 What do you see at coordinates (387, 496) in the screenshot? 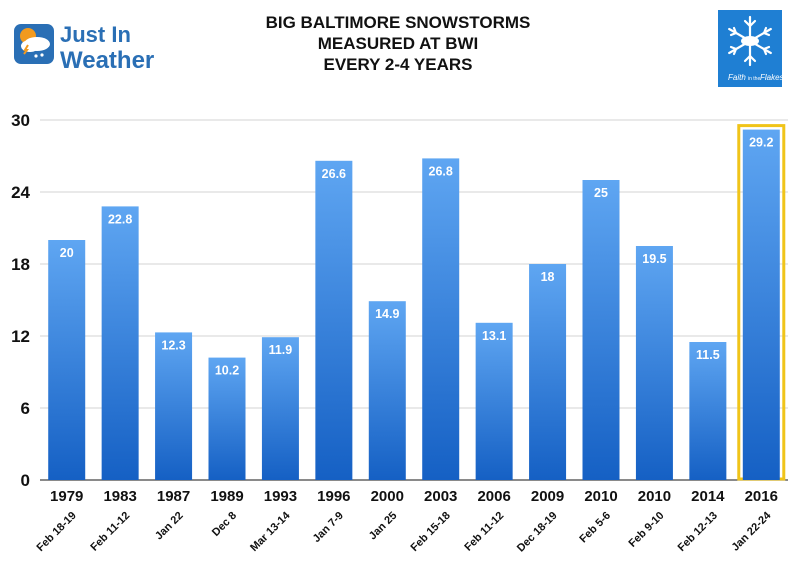
I see `x-year-label: 2000` at bounding box center [387, 496].